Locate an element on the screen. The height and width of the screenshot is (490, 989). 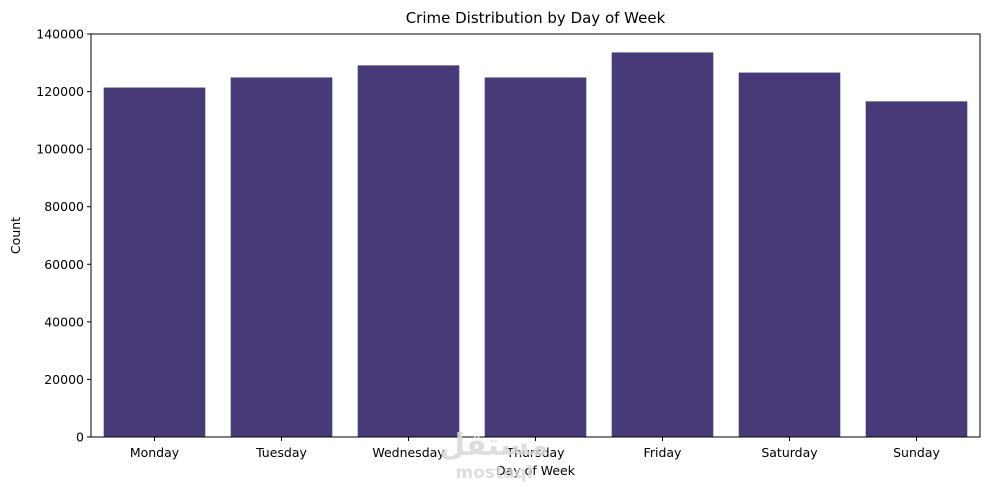
y-tick-label: 60000 is located at coordinates (64, 264).